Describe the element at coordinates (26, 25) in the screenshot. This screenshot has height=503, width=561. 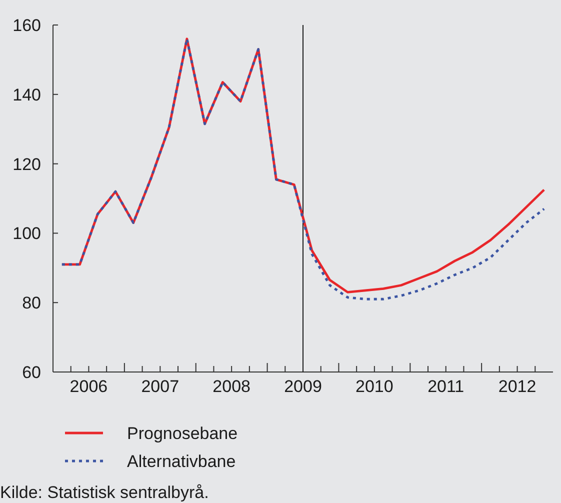
I see `y-tick-label: 160` at that location.